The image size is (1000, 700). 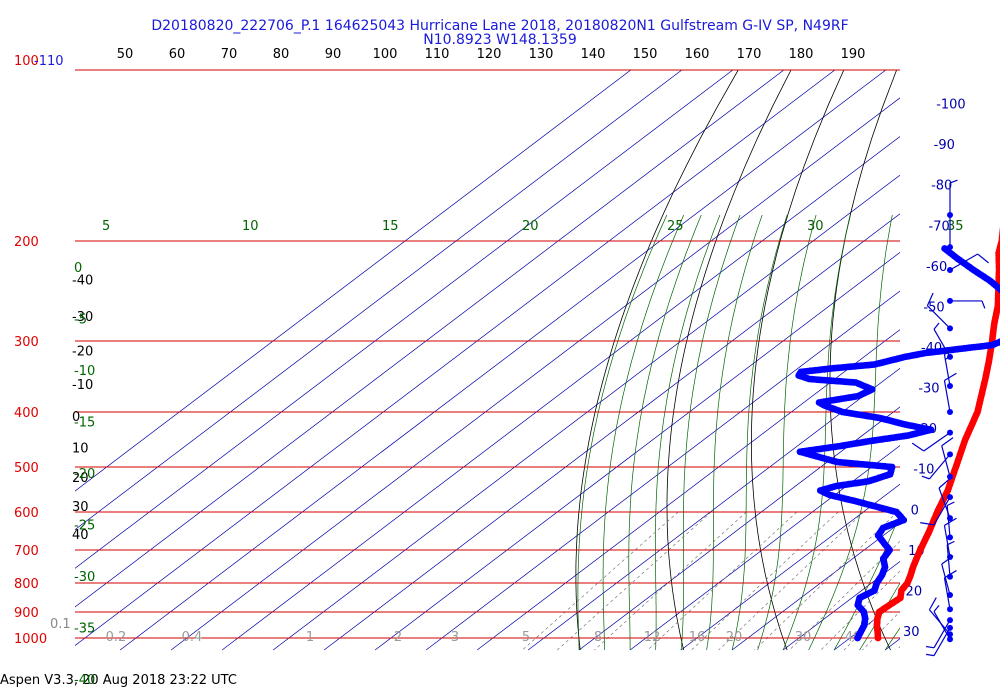 I want to click on isotherm-label-top: -110, so click(x=49, y=61).